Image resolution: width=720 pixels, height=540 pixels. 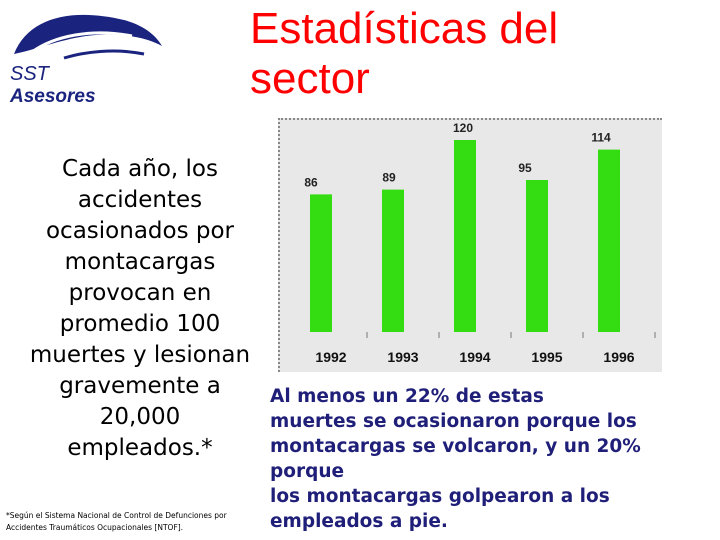 What do you see at coordinates (310, 78) in the screenshot?
I see `title-line-2: sector` at bounding box center [310, 78].